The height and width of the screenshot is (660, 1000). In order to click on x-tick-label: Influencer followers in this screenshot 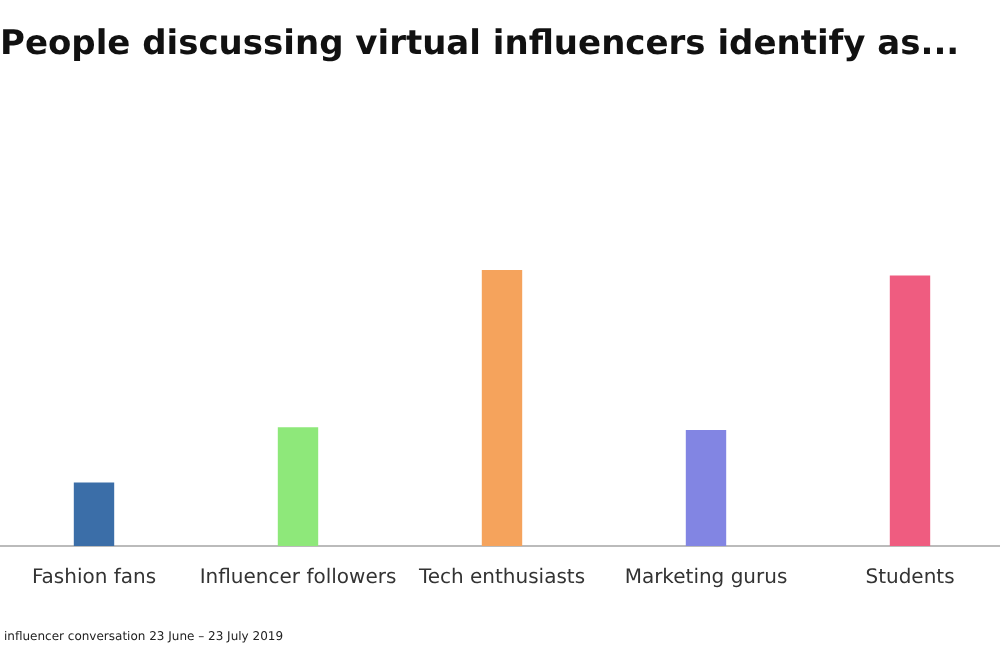, I will do `click(298, 578)`.